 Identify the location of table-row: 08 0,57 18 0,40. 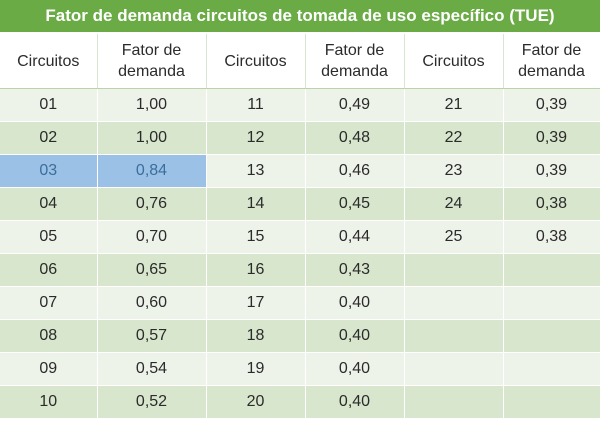
(300, 336).